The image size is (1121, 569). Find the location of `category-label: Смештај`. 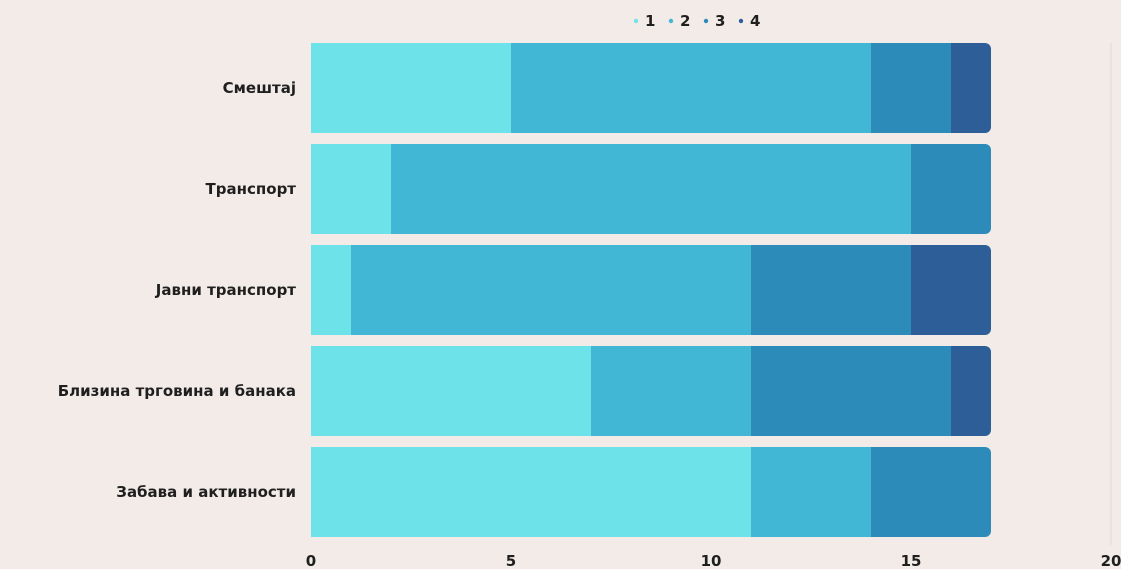

category-label: Смештај is located at coordinates (259, 88).